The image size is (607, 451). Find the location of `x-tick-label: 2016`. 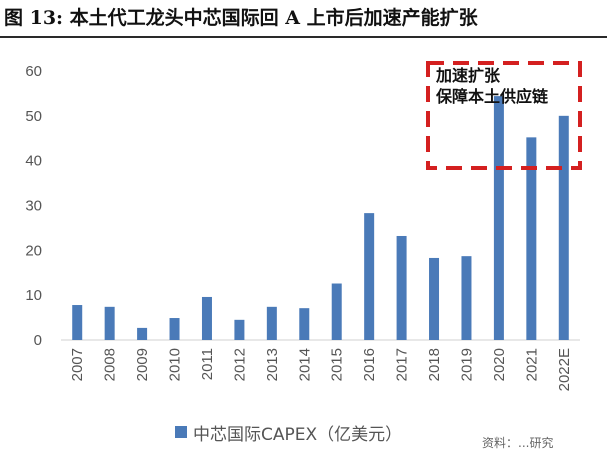

x-tick-label: 2016 is located at coordinates (369, 364).